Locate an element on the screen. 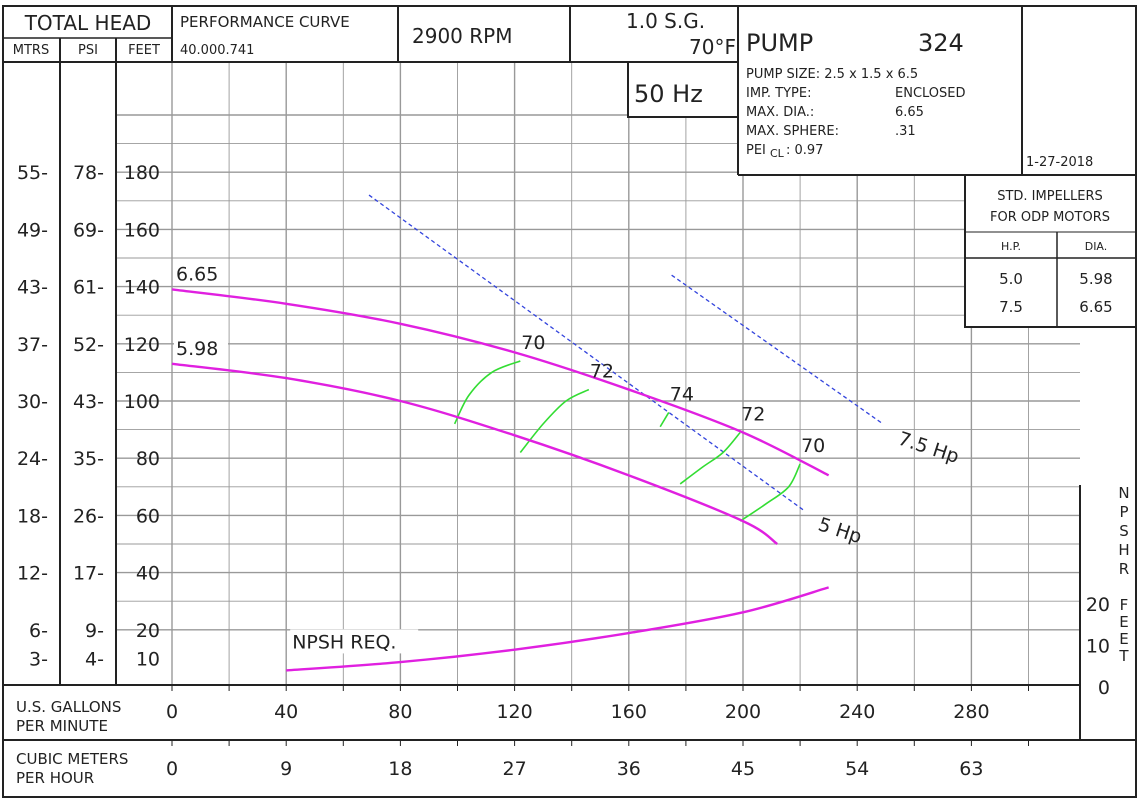 The height and width of the screenshot is (800, 1140). efficiency-label: 74 is located at coordinates (682, 394).